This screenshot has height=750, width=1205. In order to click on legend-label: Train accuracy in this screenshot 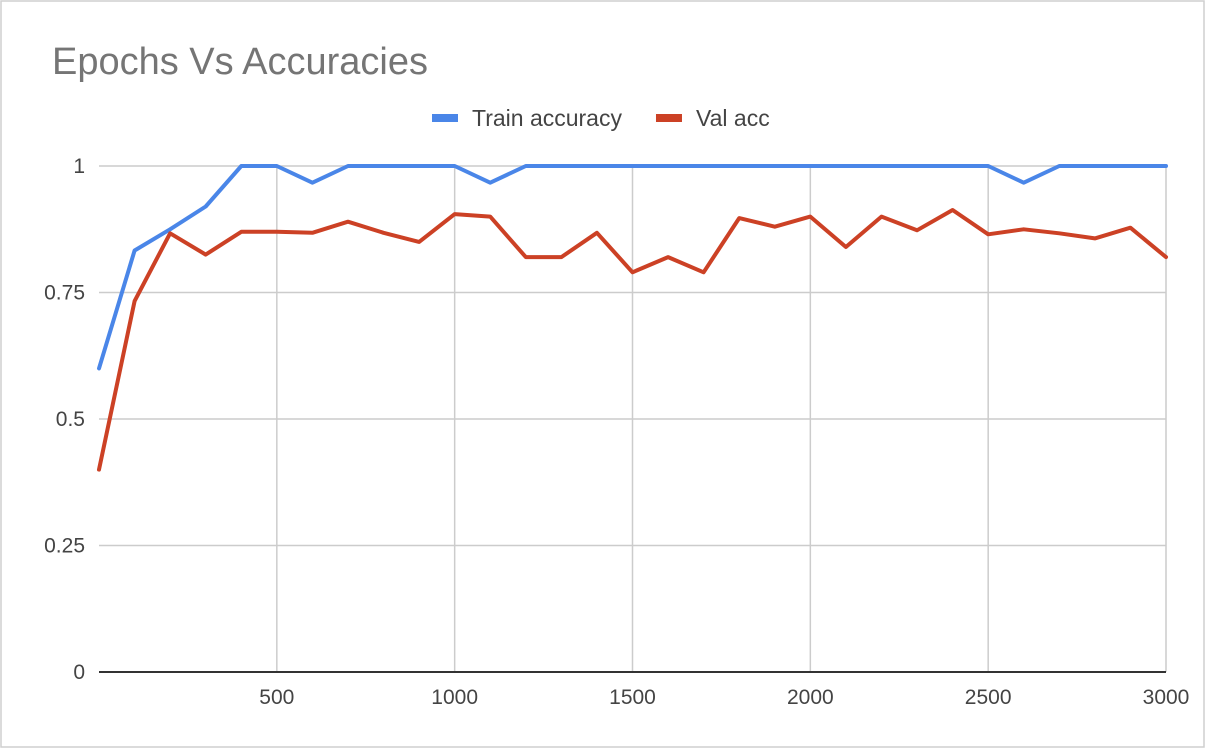, I will do `click(547, 118)`.